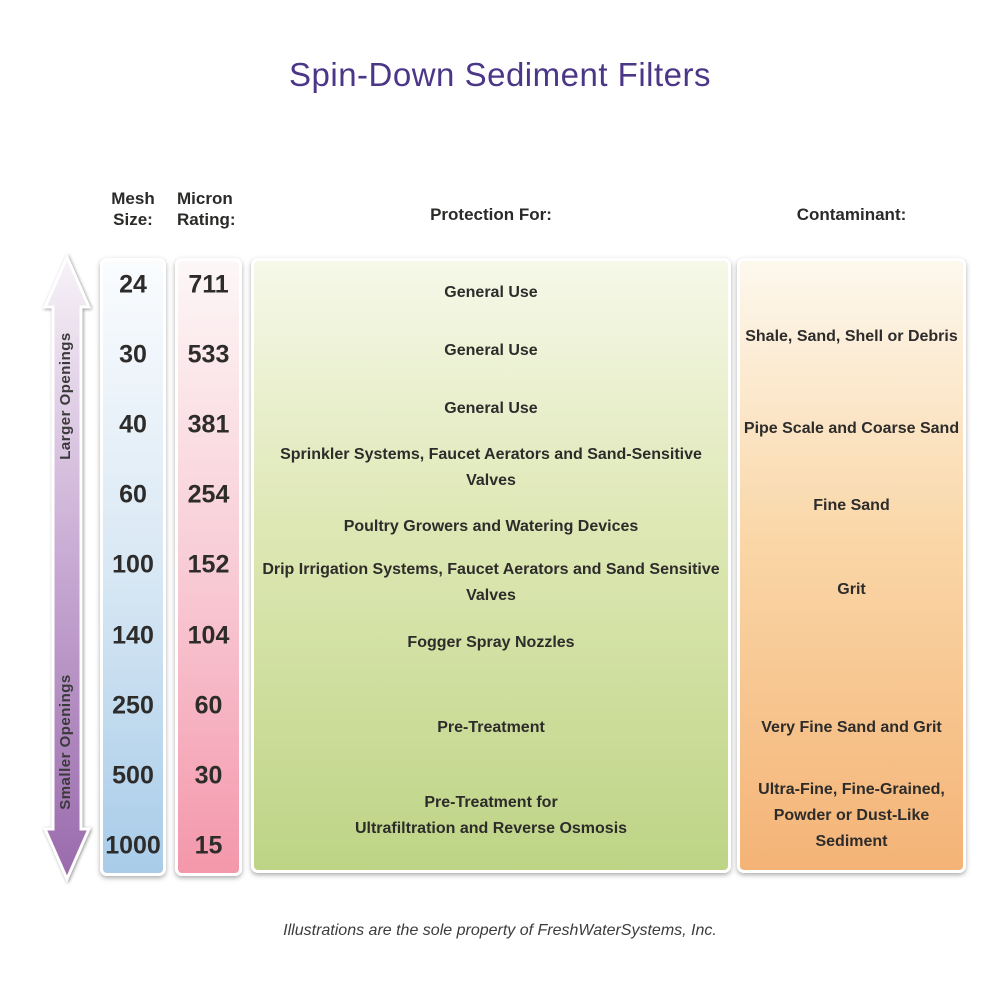 This screenshot has width=1000, height=1000. I want to click on micron-rating-value: 104, so click(208, 635).